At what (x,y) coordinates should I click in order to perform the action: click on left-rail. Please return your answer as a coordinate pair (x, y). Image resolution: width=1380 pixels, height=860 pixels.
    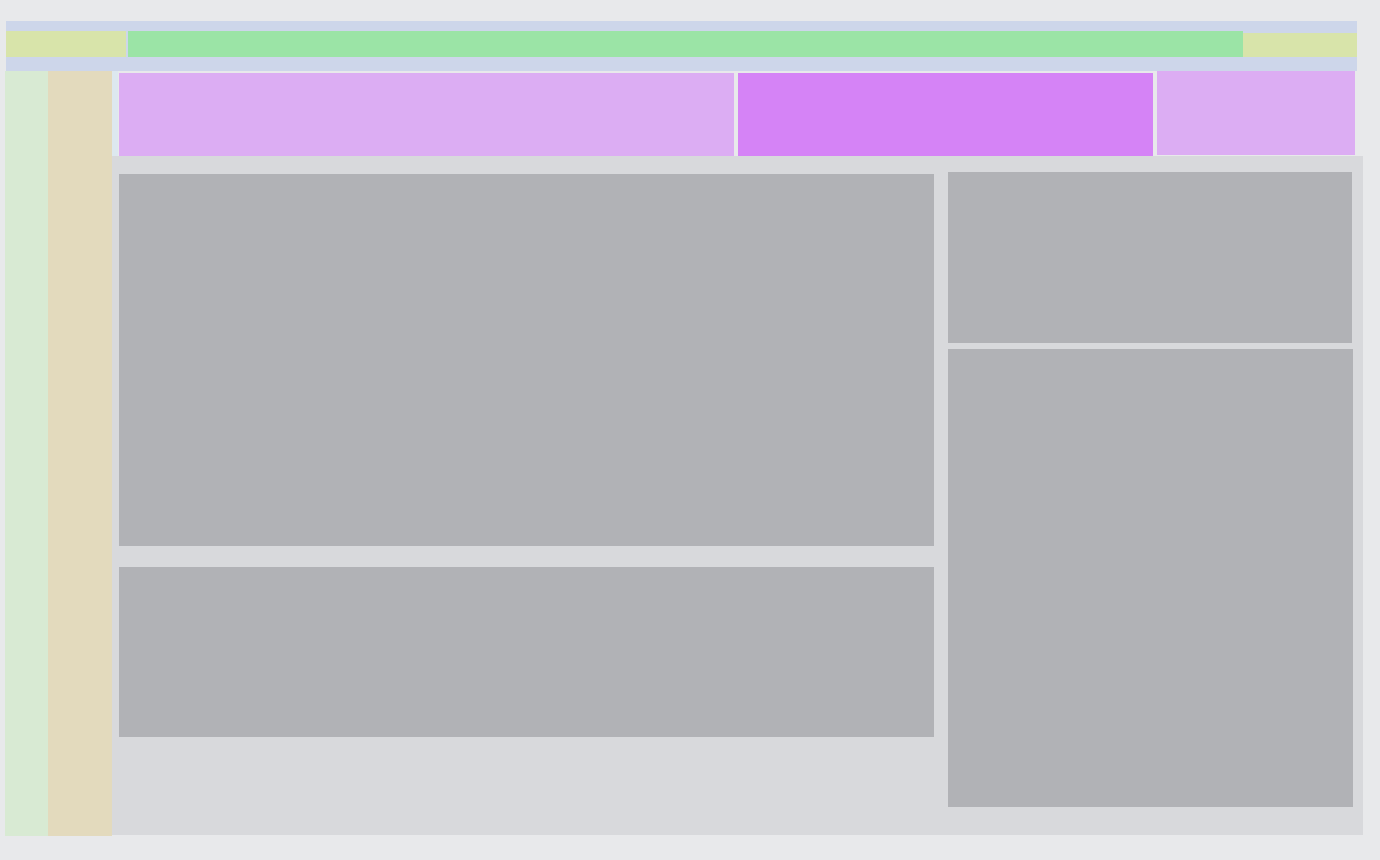
    Looking at the image, I should click on (26, 453).